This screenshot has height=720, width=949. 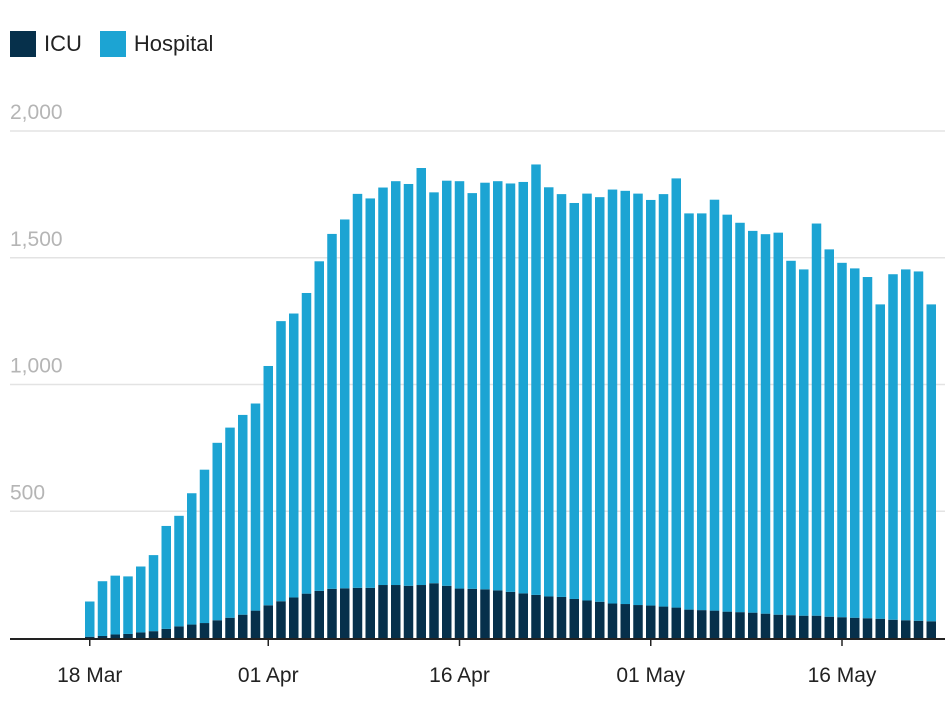 I want to click on legend-item-hospital: Hospital, so click(x=156, y=44).